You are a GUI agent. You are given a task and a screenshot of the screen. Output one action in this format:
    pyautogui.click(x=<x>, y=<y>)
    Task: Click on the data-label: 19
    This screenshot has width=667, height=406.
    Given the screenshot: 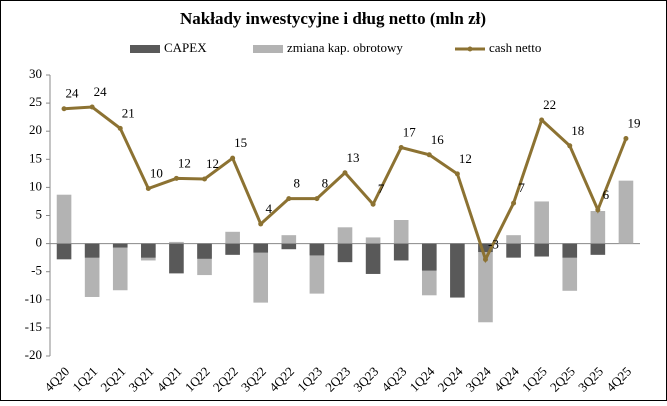 What is the action you would take?
    pyautogui.click(x=633, y=122)
    